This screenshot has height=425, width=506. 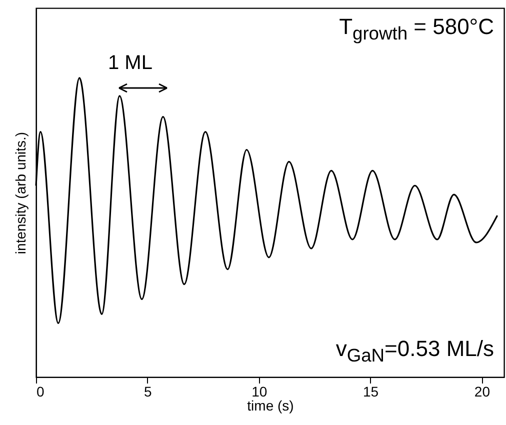 What do you see at coordinates (260, 392) in the screenshot?
I see `x-tick-label: 10` at bounding box center [260, 392].